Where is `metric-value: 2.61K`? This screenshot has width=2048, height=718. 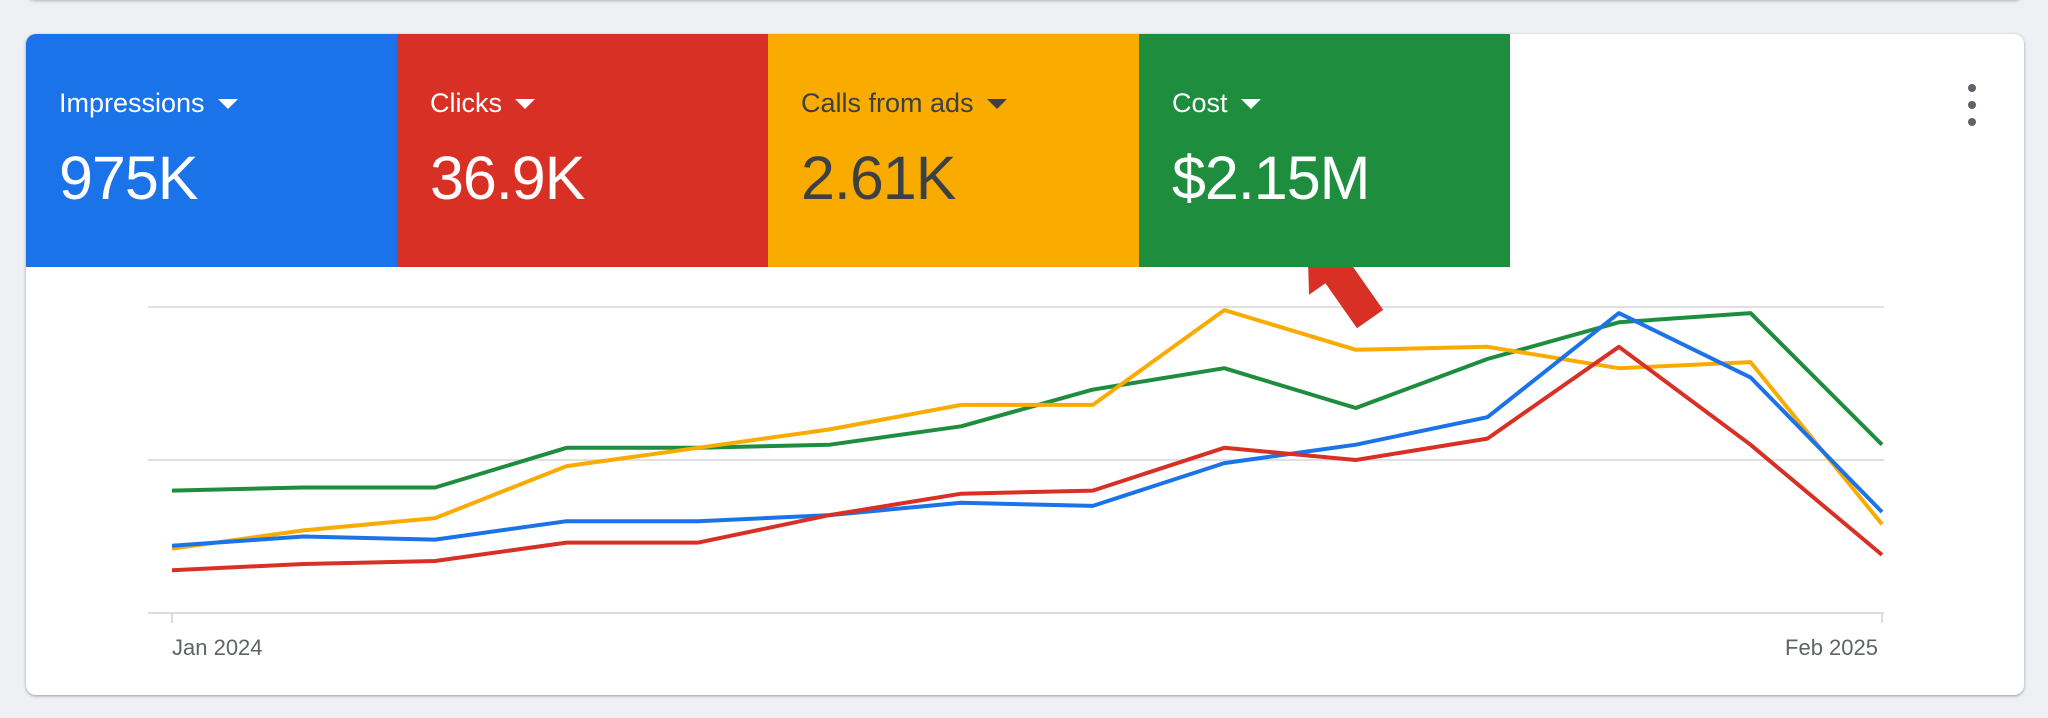 metric-value: 2.61K is located at coordinates (878, 178).